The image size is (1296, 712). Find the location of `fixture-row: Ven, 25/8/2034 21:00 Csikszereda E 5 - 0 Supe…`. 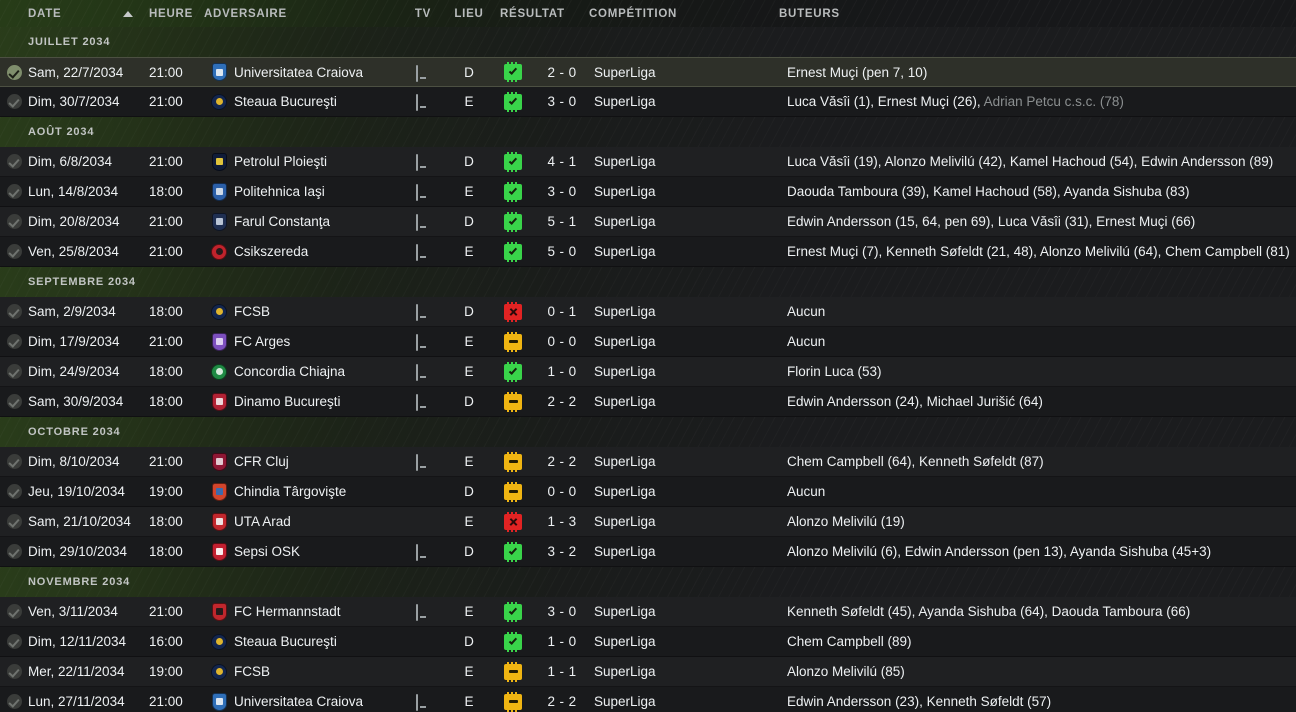

fixture-row: Ven, 25/8/2034 21:00 Csikszereda E 5 - 0 Supe… is located at coordinates (648, 252).